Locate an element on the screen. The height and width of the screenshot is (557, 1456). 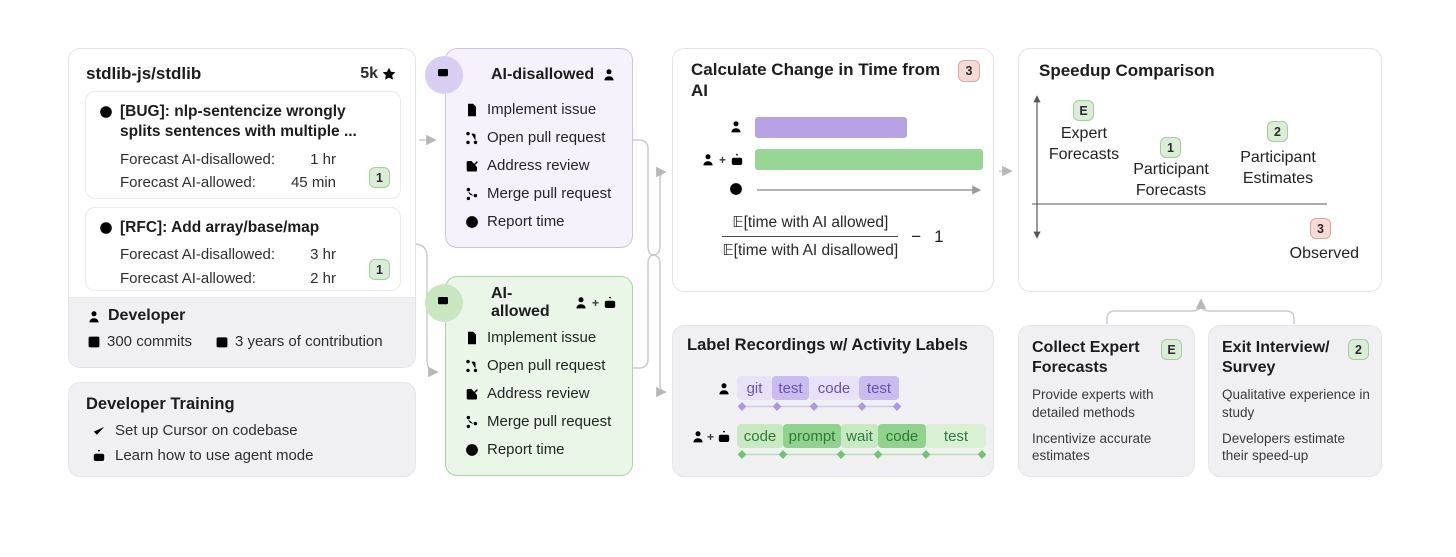
stage-badge-e: E is located at coordinates (1171, 349).